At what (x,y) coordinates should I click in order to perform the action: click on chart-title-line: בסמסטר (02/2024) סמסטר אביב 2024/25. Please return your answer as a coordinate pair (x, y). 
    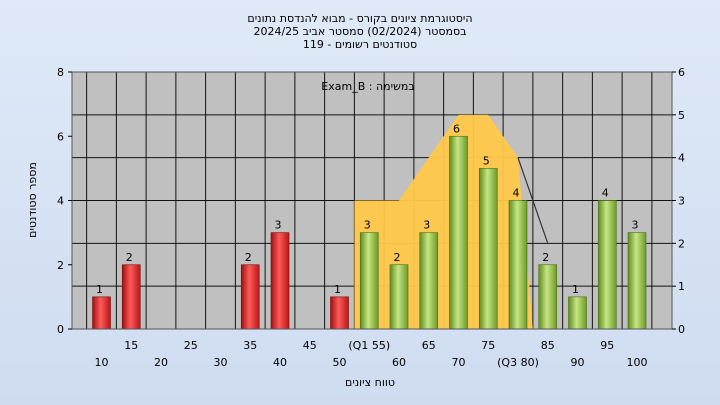
    Looking at the image, I should click on (359, 31).